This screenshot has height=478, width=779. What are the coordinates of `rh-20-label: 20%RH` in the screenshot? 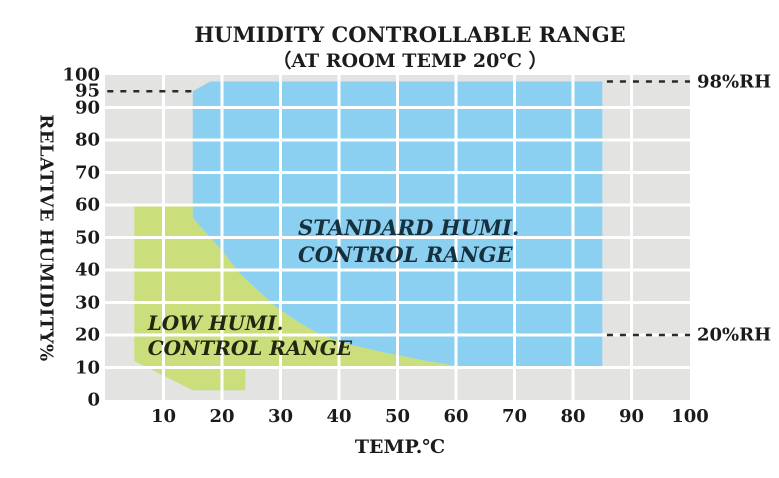 It's located at (734, 335).